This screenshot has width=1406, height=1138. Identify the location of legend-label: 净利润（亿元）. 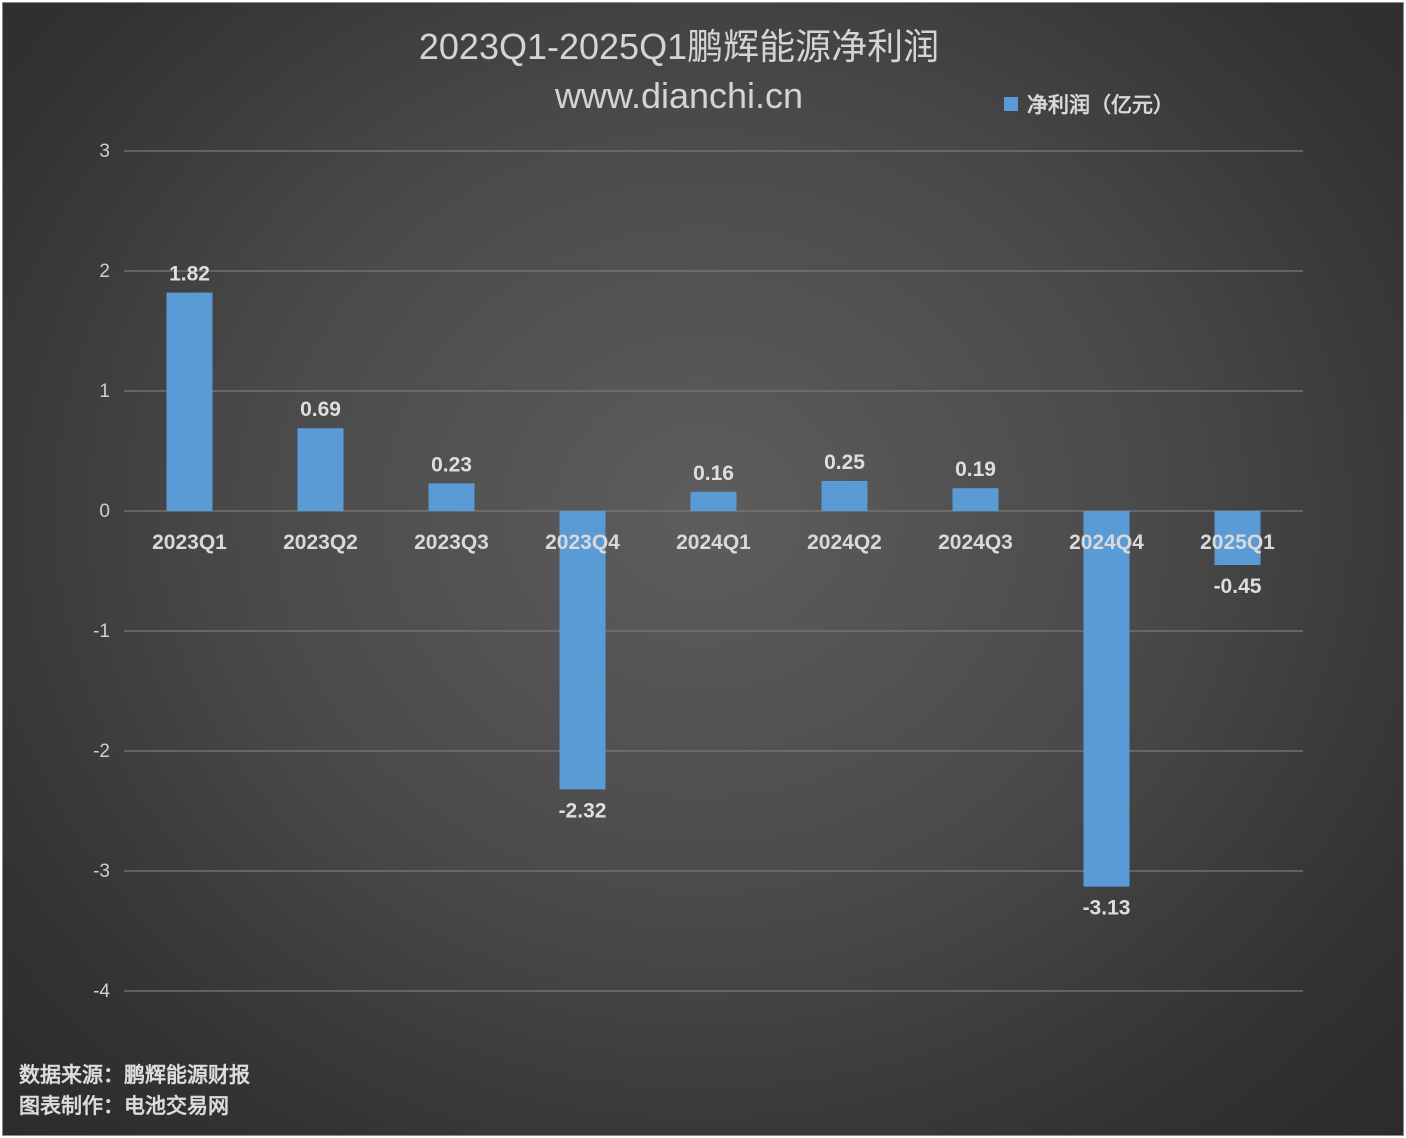
(1100, 105).